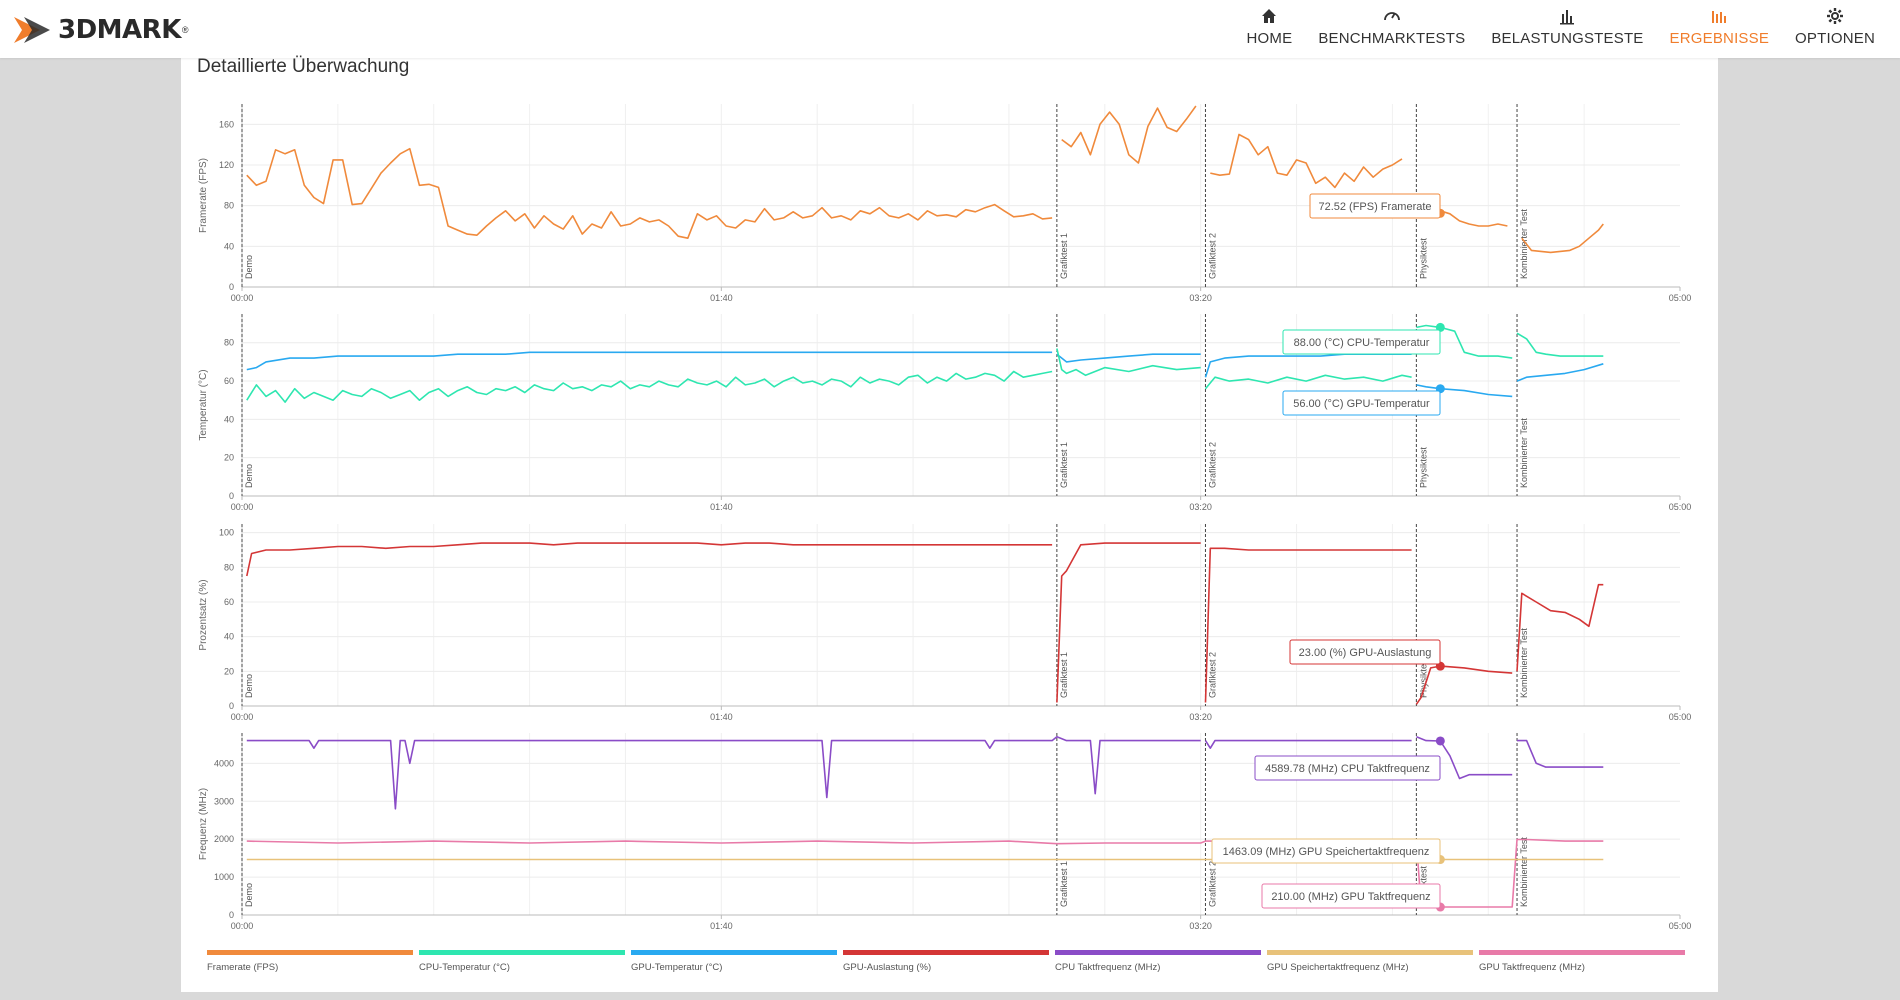  What do you see at coordinates (203, 824) in the screenshot?
I see `y-axis-label: Frequenz (MHz)` at bounding box center [203, 824].